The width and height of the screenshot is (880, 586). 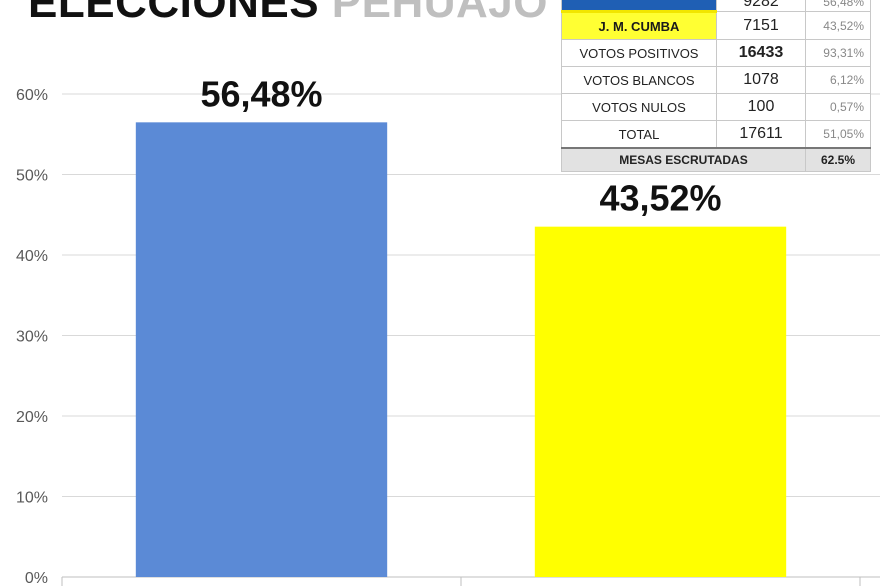 What do you see at coordinates (683, 159) in the screenshot?
I see `mesas-label: MESAS ESCRUTADAS` at bounding box center [683, 159].